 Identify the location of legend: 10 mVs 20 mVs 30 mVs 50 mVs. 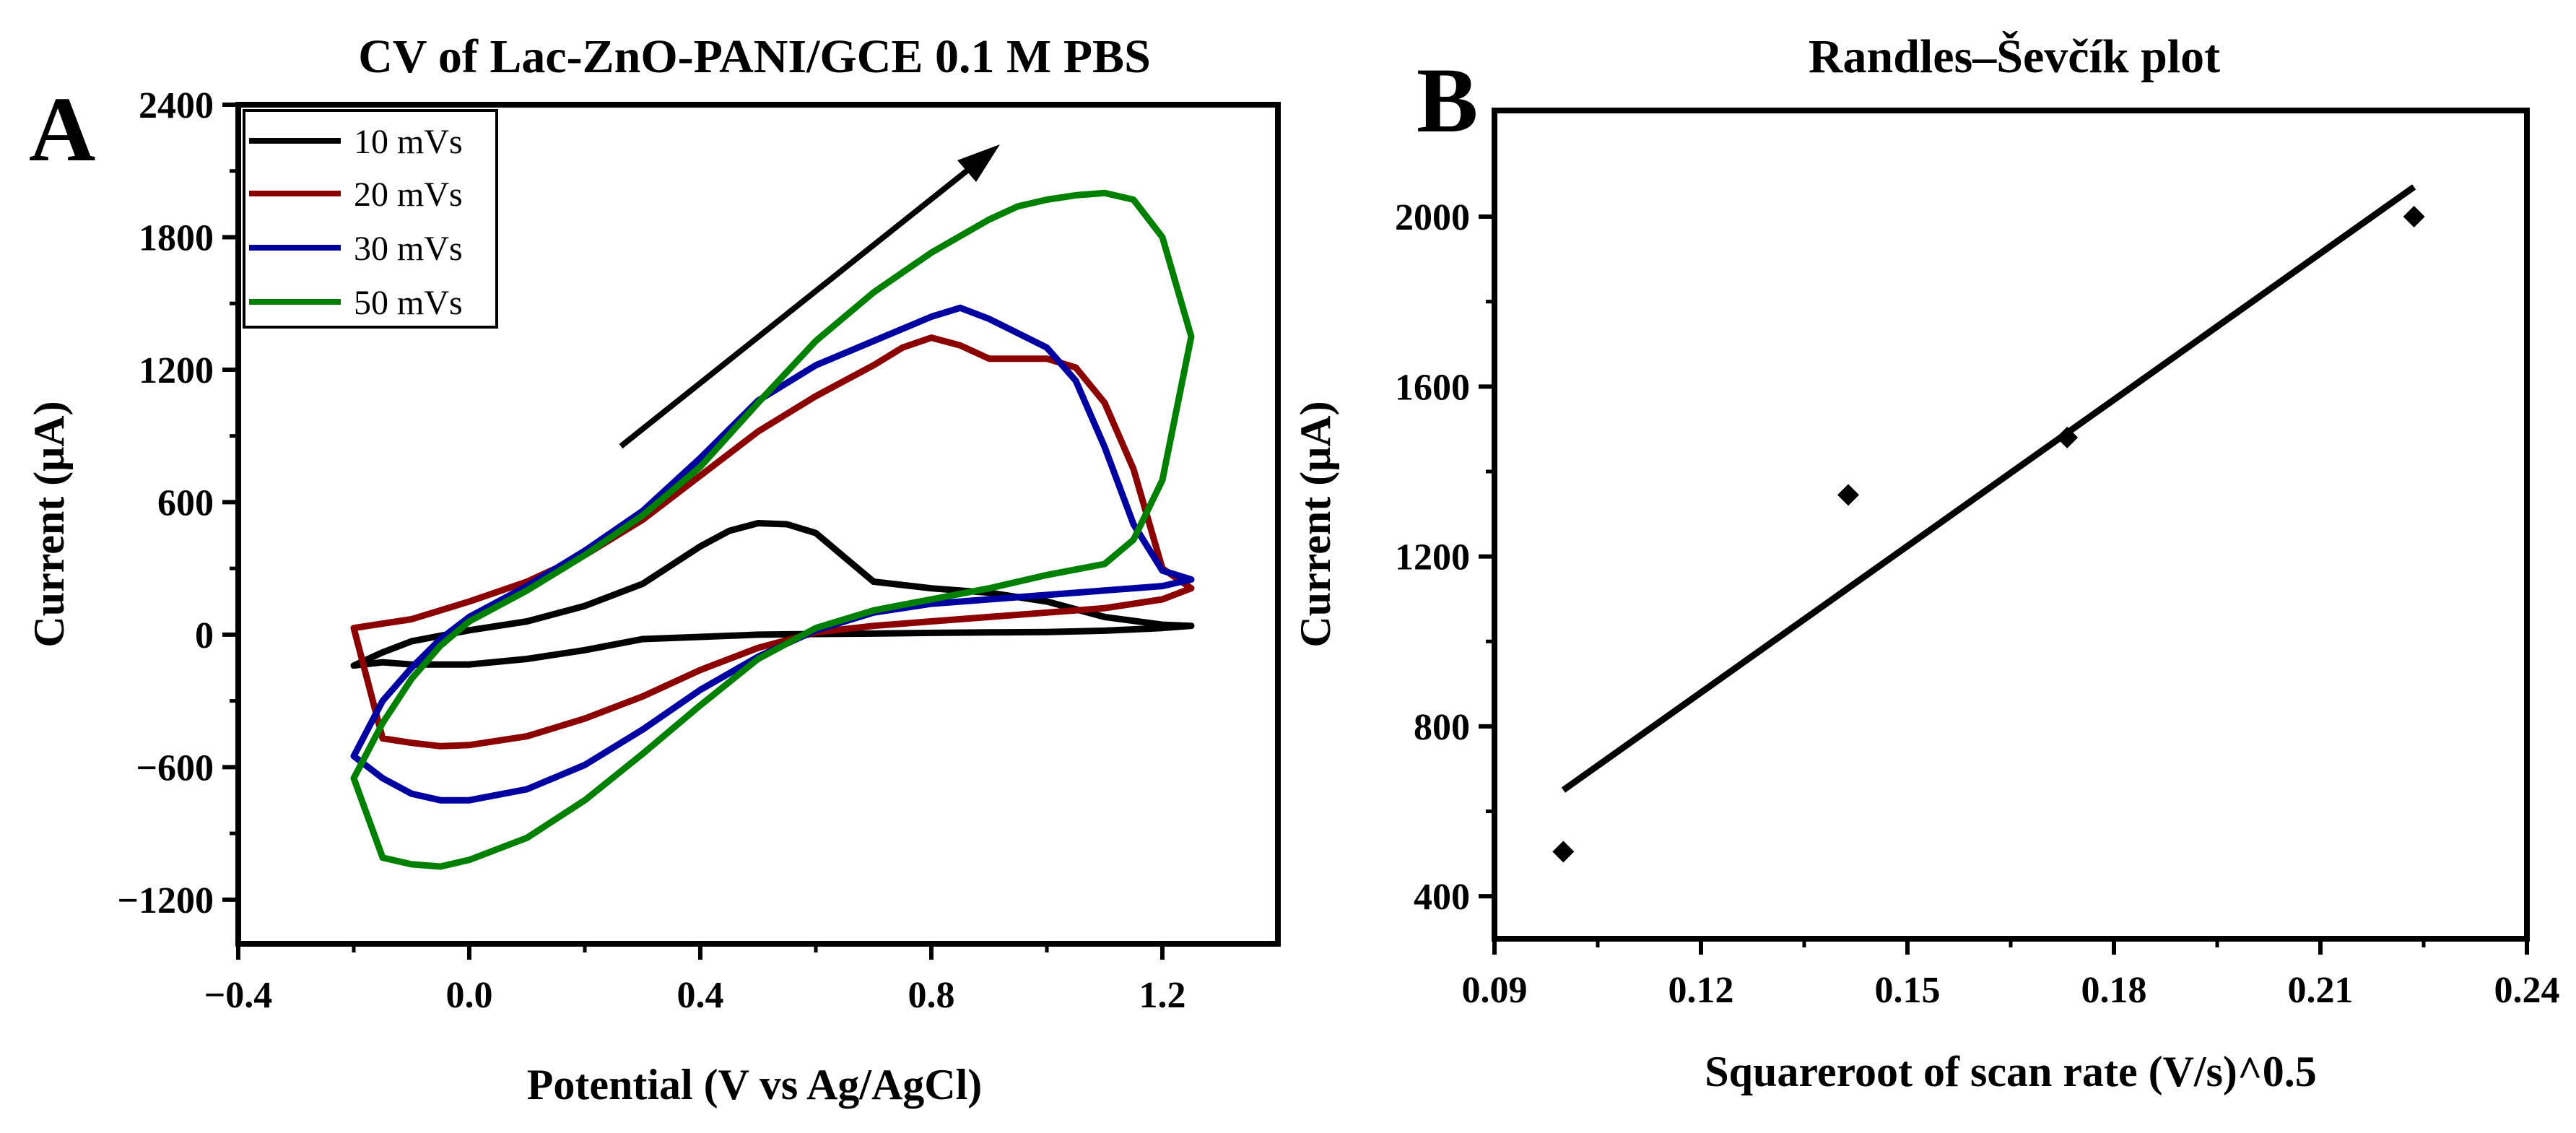
(370, 219).